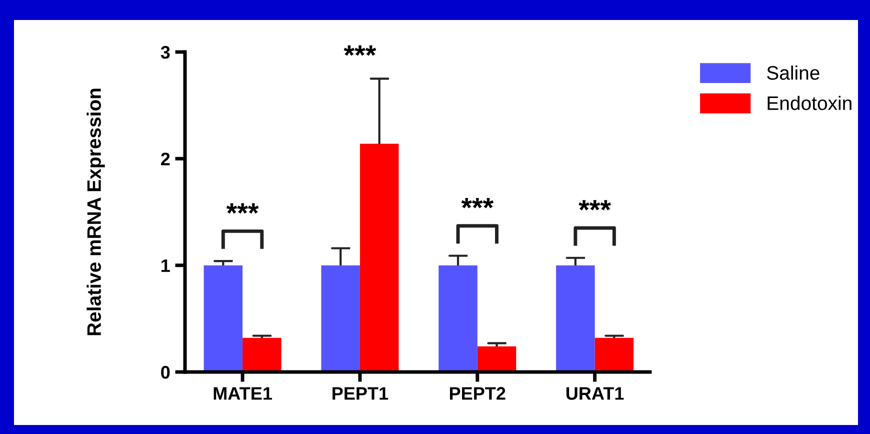  I want to click on x-tick-label: URAT1, so click(595, 393).